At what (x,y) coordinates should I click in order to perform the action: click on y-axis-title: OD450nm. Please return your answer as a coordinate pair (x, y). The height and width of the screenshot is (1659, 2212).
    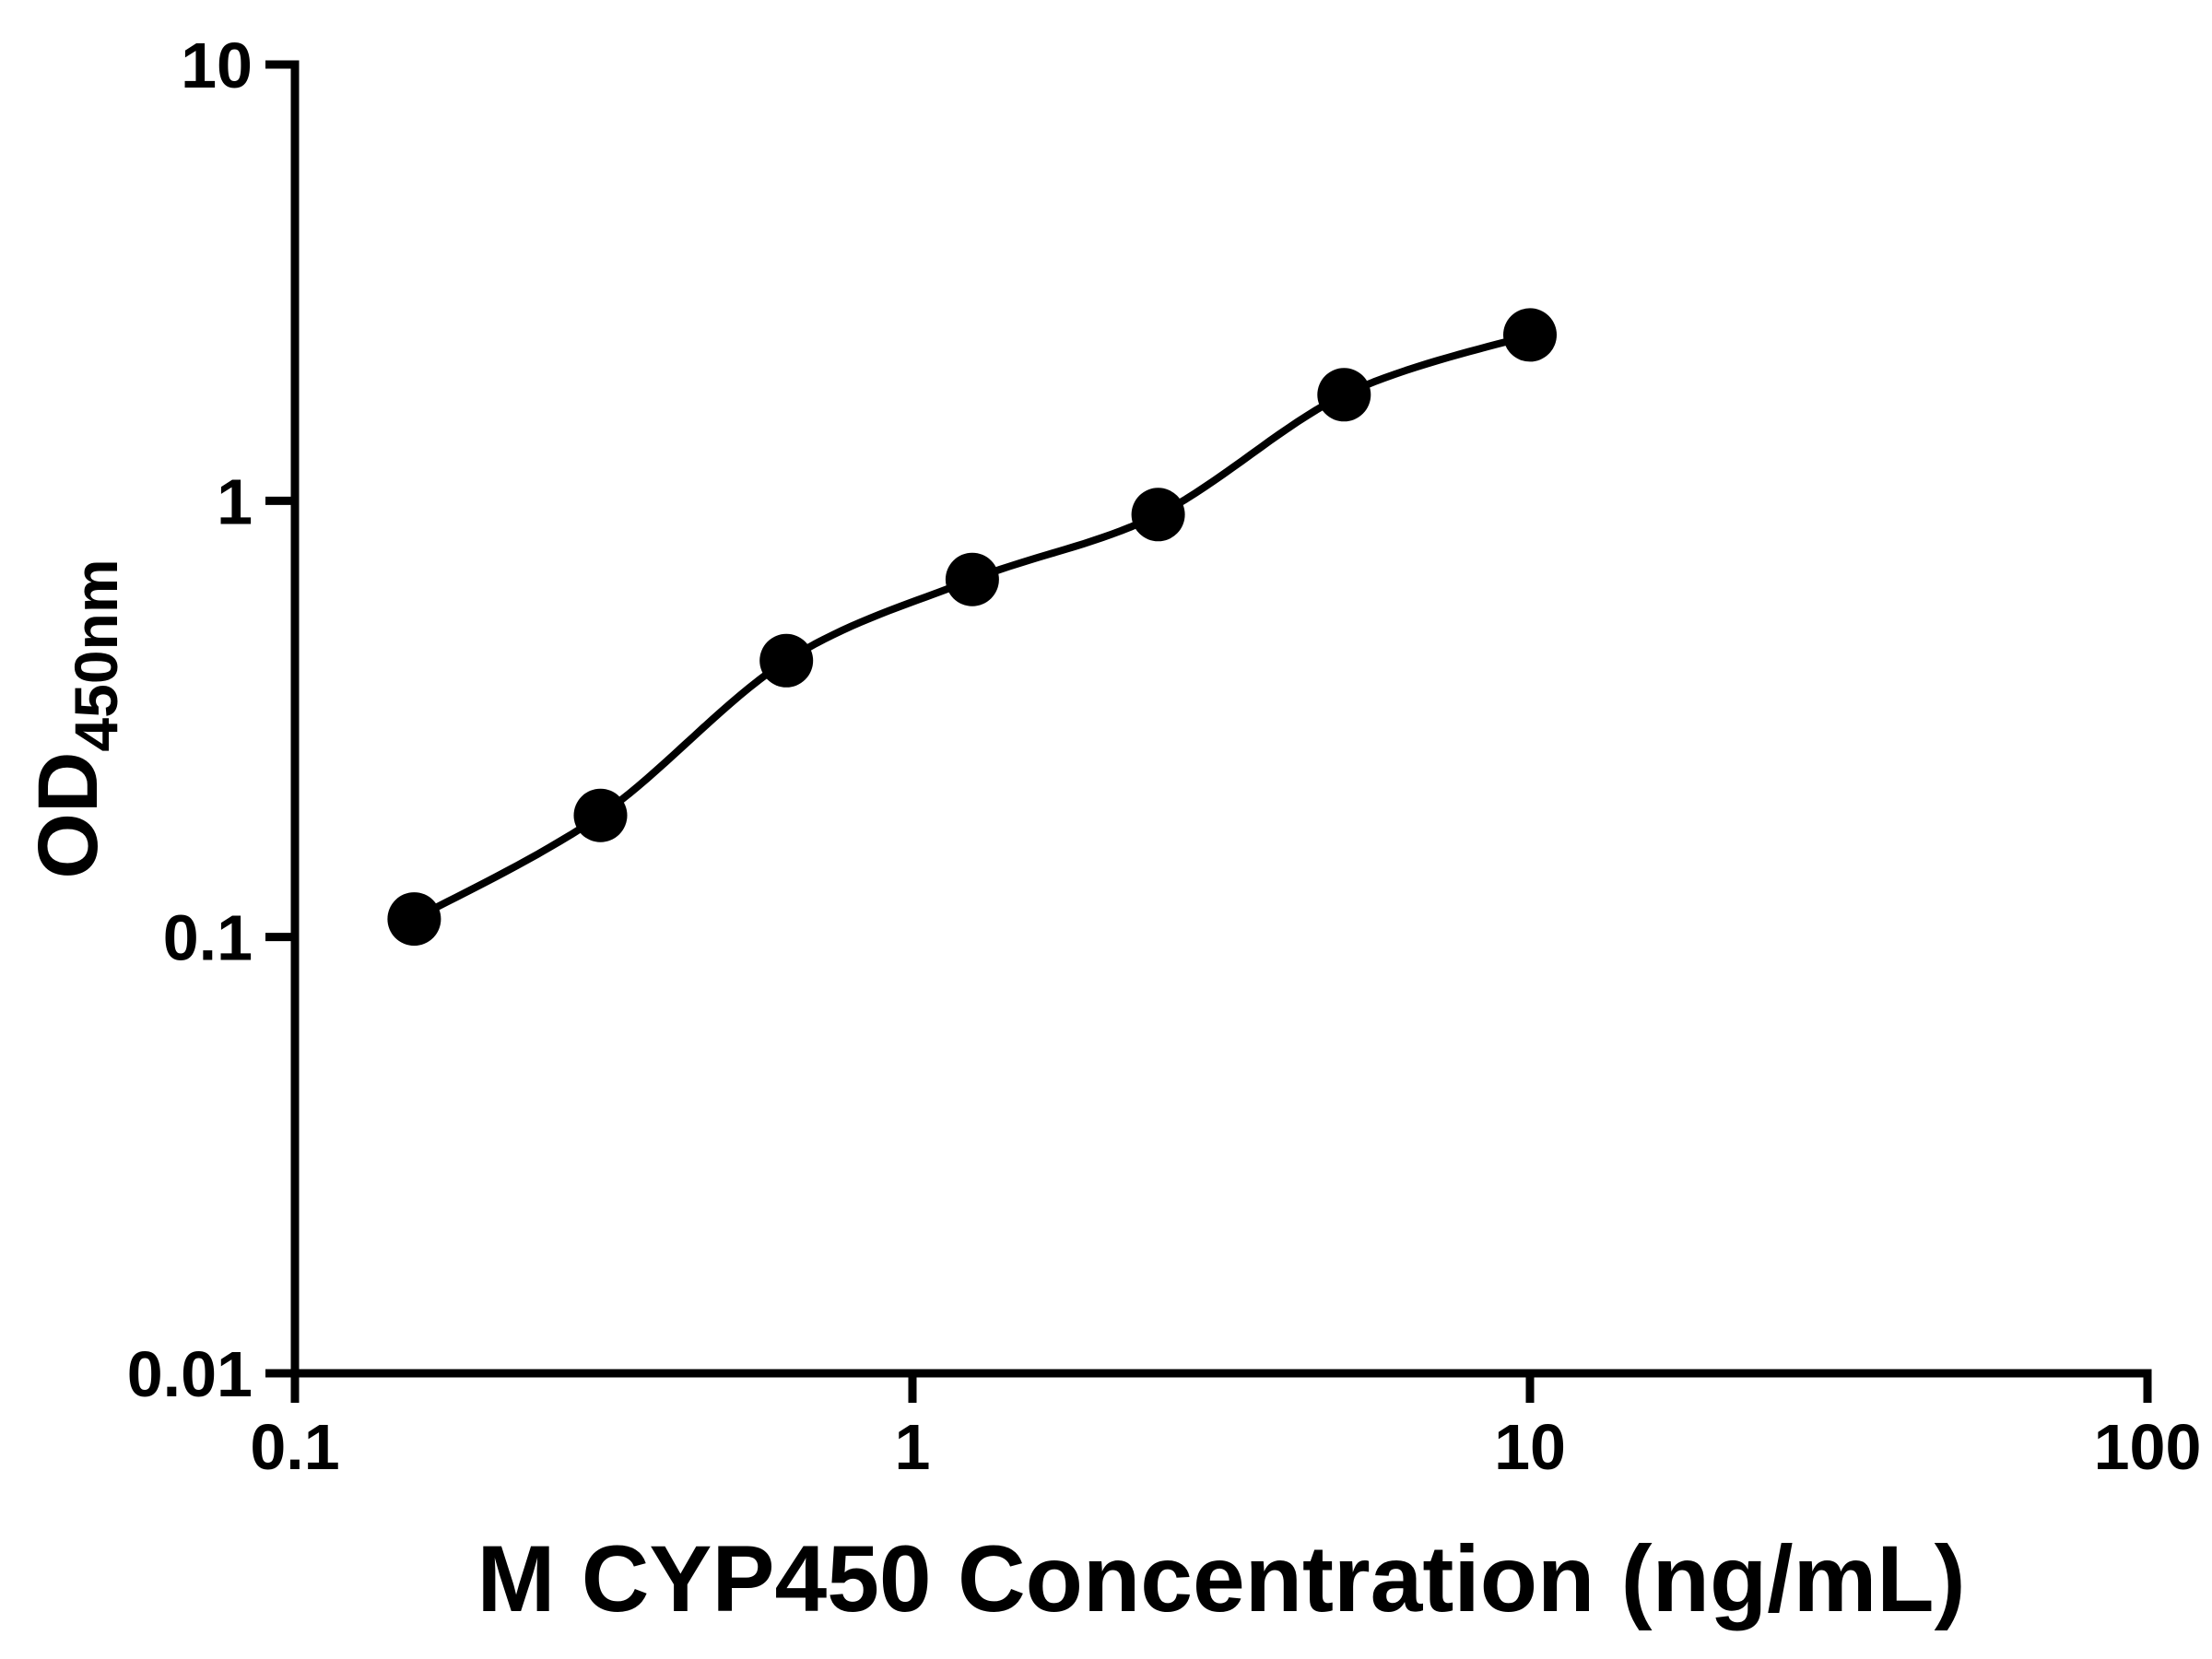
    Looking at the image, I should click on (75, 718).